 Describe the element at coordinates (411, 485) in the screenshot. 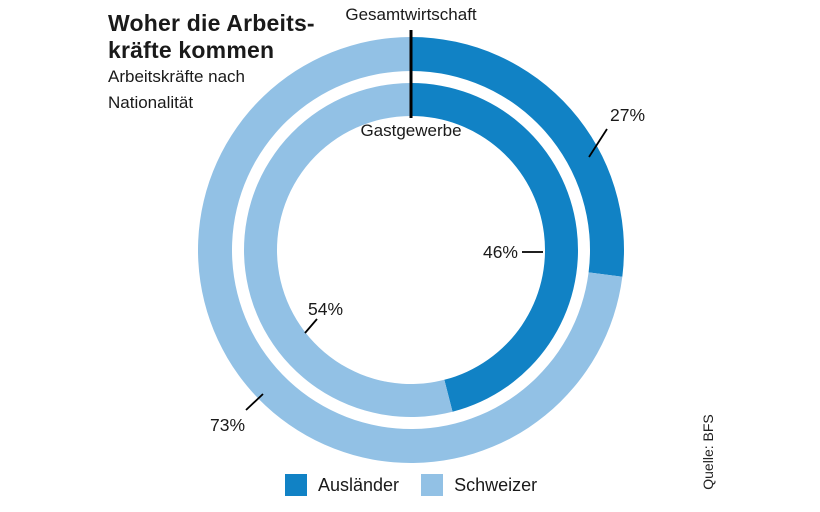

I see `legend: Ausländer Schweizer` at that location.